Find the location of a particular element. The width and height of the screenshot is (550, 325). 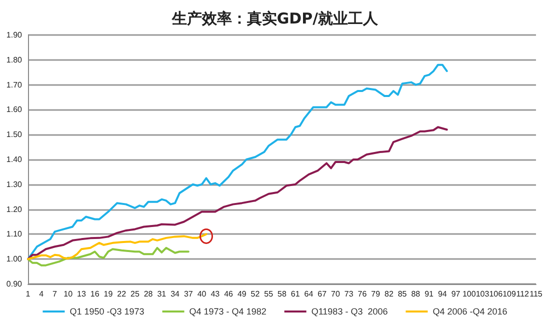

x-tick-label: 67 is located at coordinates (323, 294).